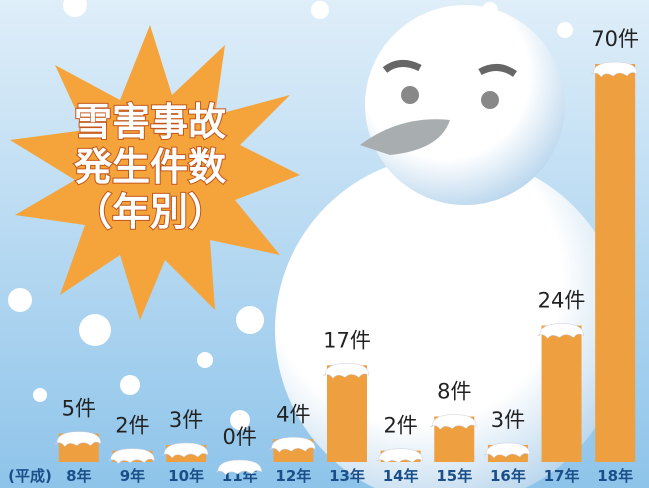  What do you see at coordinates (30, 476) in the screenshot?
I see `era-label: (平成)` at bounding box center [30, 476].